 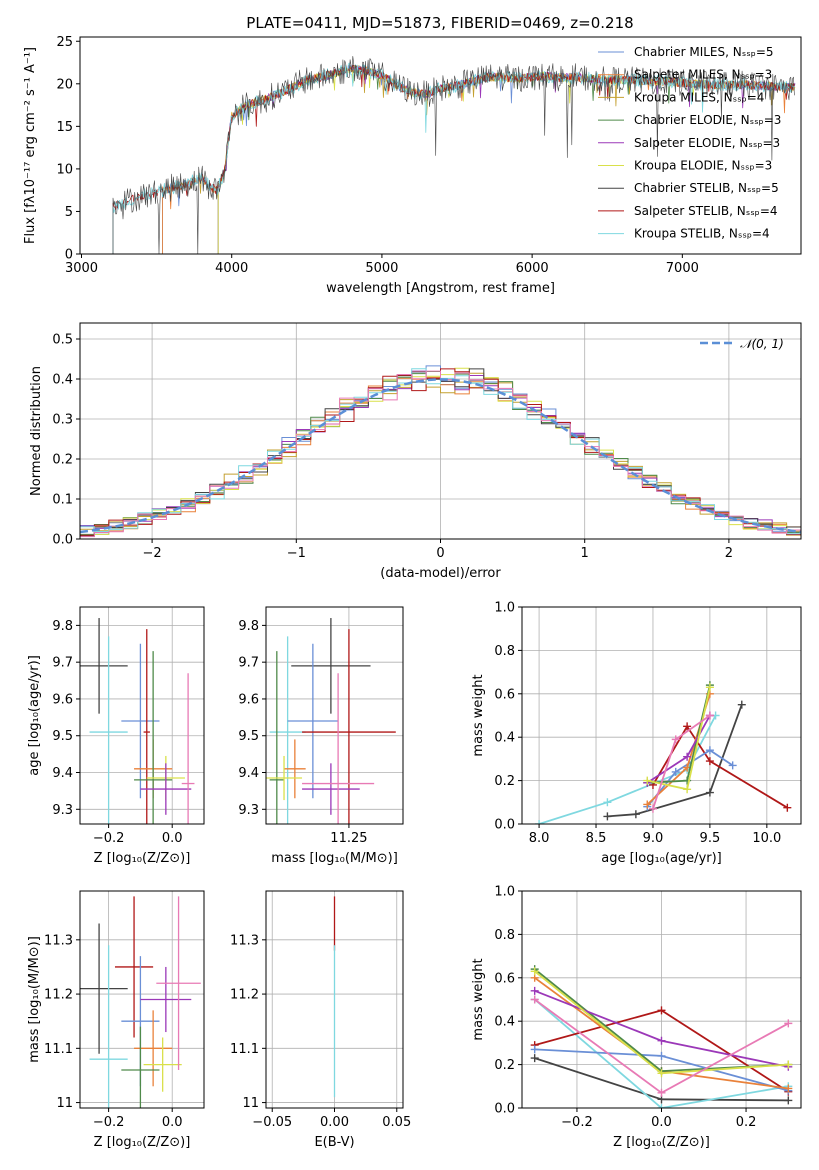 What do you see at coordinates (504, 651) in the screenshot?
I see `y-tick-label: 0.8` at bounding box center [504, 651].